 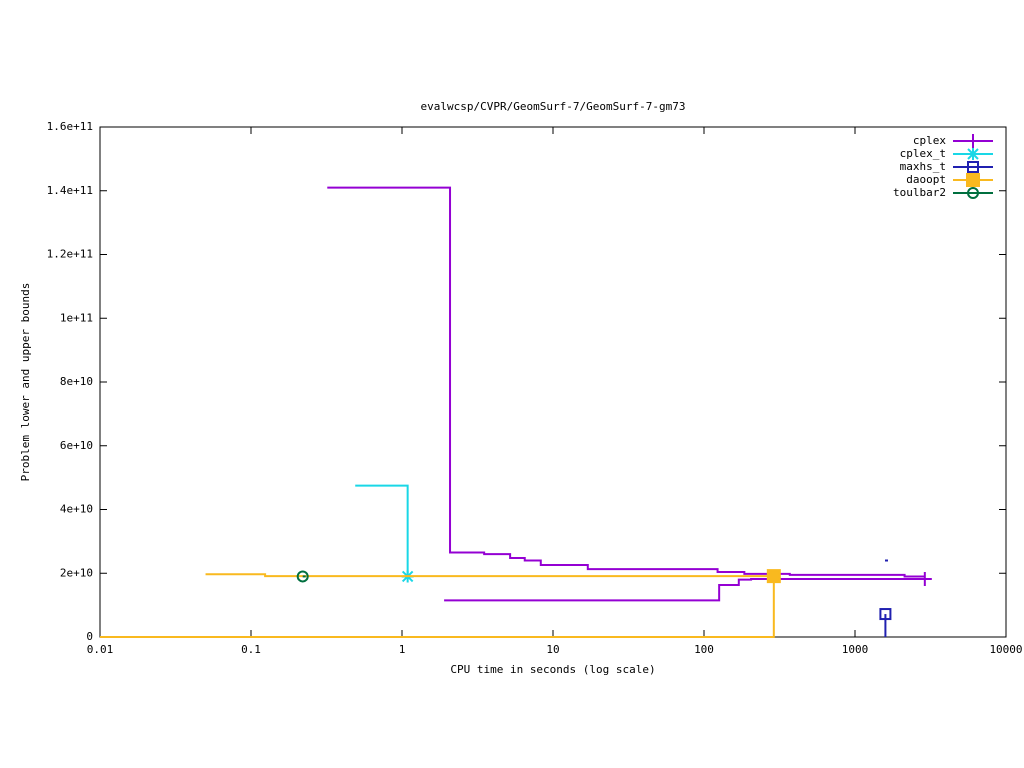 I want to click on y-tick-label: 1.4e+11, so click(x=70, y=190).